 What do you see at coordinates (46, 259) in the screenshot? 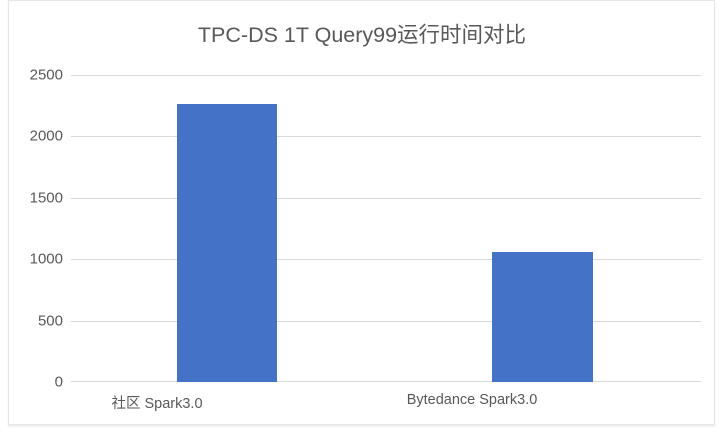
I see `y-tick-label-1000: 1000` at bounding box center [46, 259].